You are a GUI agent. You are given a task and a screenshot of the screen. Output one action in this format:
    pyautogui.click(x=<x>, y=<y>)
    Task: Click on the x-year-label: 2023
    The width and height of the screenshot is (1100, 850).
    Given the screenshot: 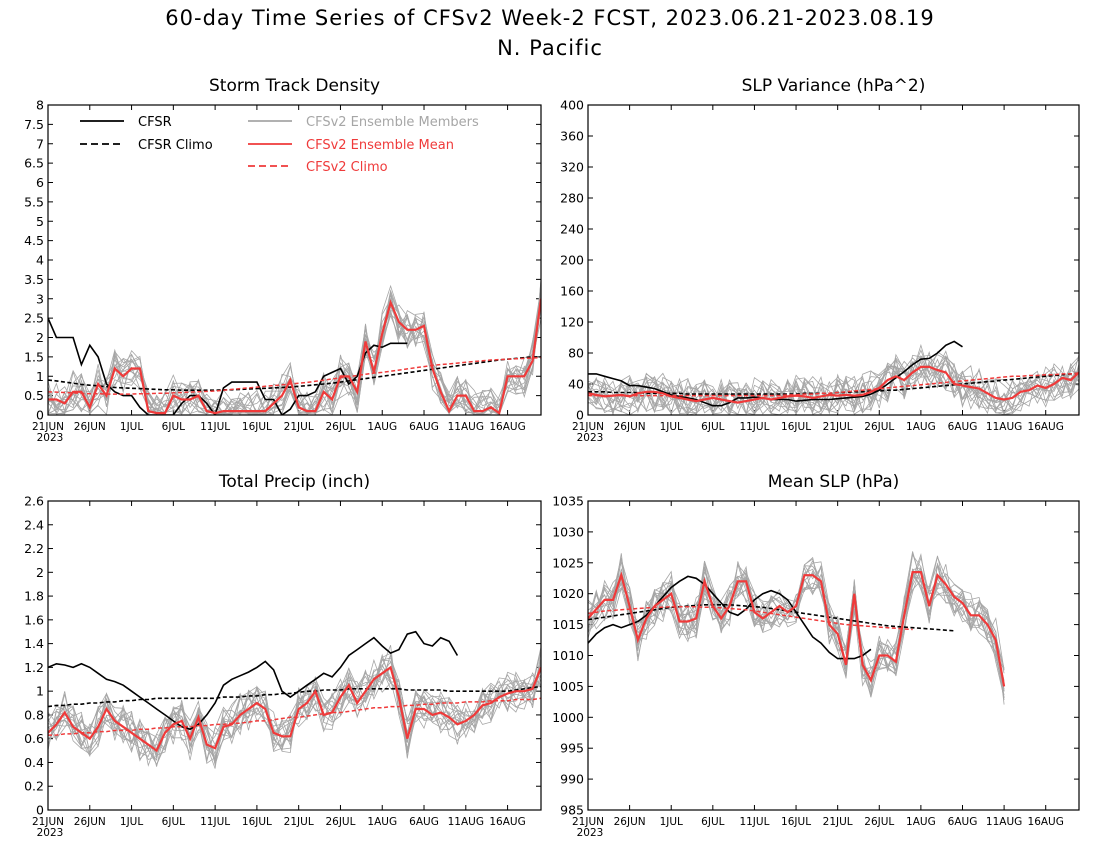 What is the action you would take?
    pyautogui.click(x=50, y=438)
    